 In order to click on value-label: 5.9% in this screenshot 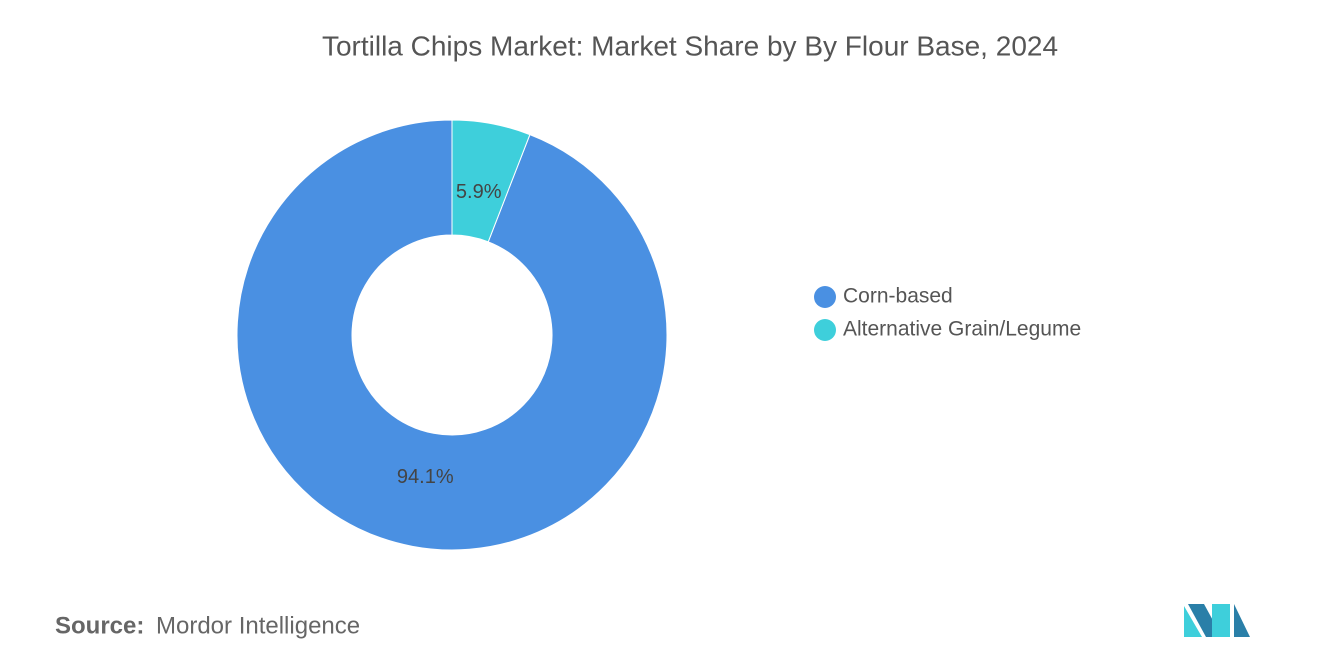, I will do `click(479, 192)`.